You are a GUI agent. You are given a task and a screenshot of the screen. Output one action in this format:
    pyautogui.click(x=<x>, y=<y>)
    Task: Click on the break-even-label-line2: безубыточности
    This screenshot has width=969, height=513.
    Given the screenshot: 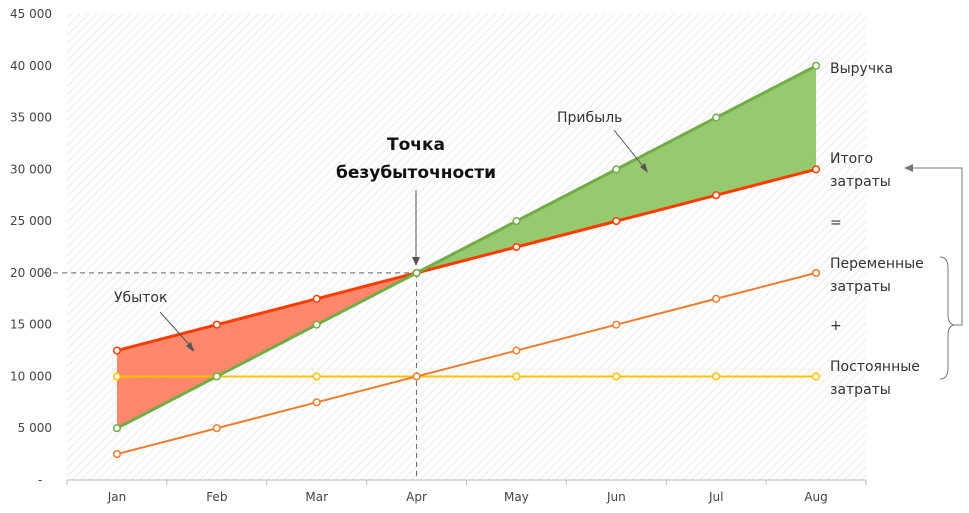 What is the action you would take?
    pyautogui.click(x=416, y=173)
    